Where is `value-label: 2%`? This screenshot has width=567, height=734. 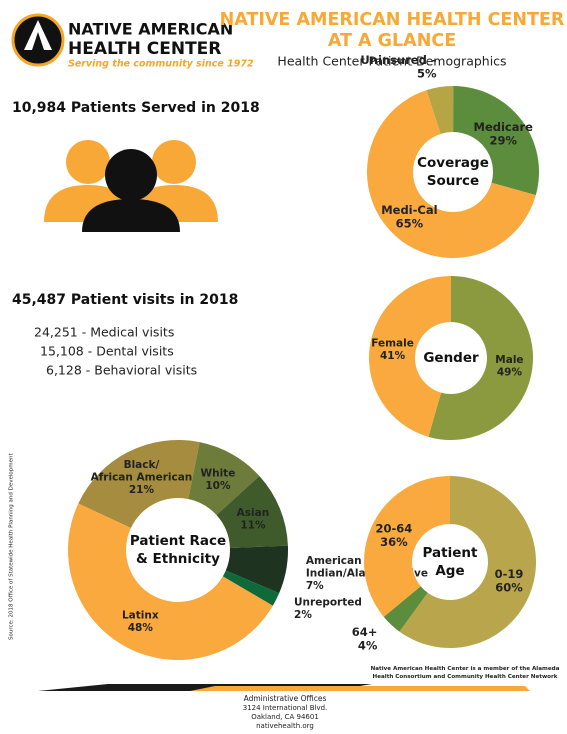 value-label: 2% is located at coordinates (303, 615).